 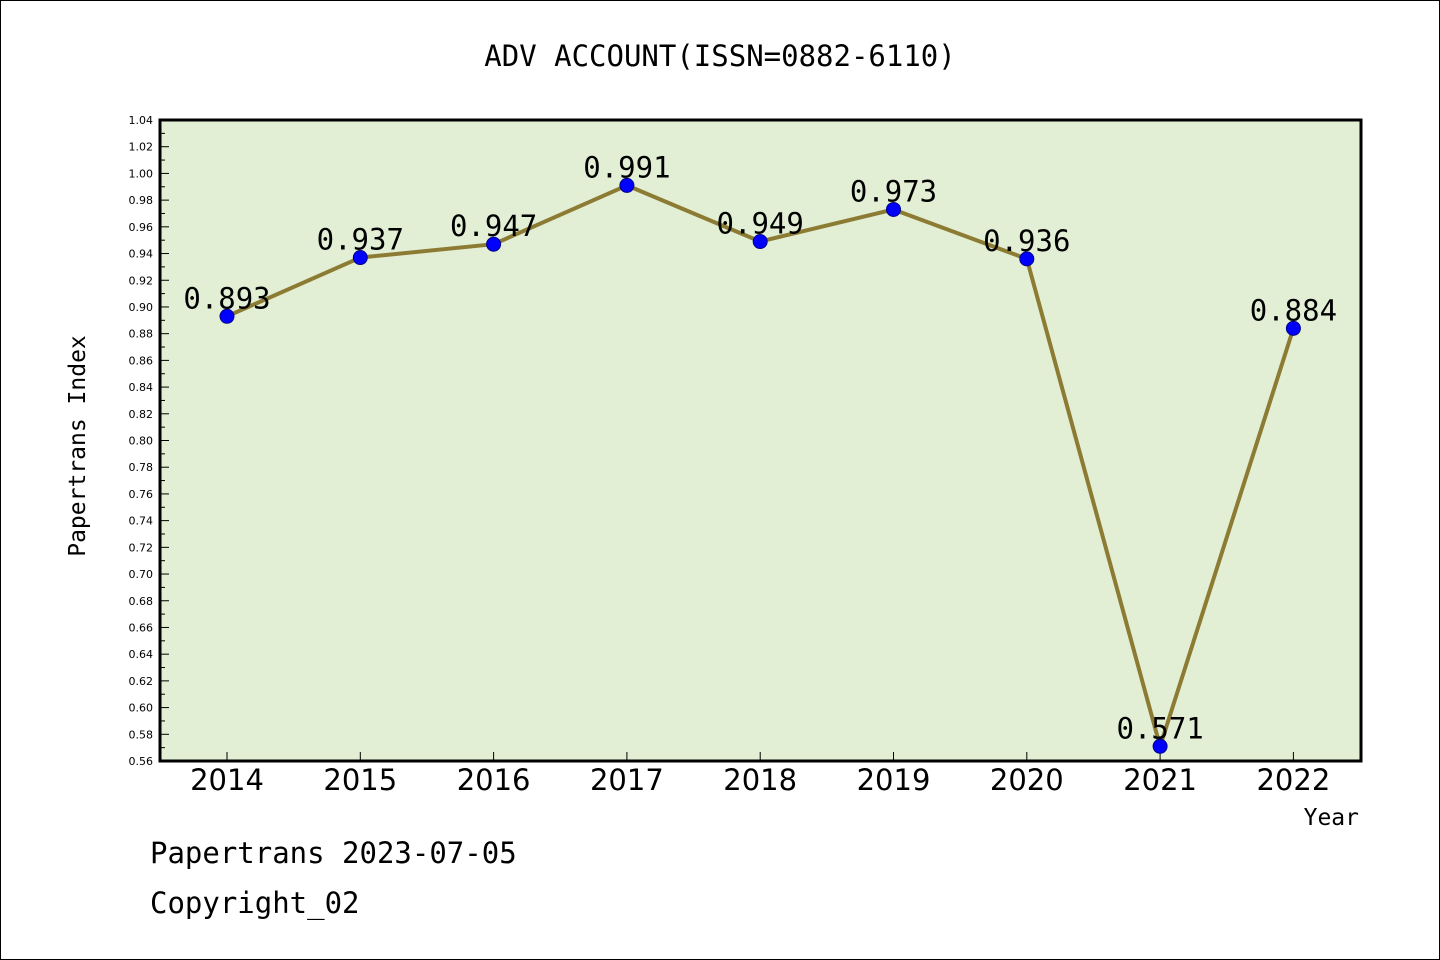 I want to click on y-tick-label: 0.72, so click(x=141, y=547).